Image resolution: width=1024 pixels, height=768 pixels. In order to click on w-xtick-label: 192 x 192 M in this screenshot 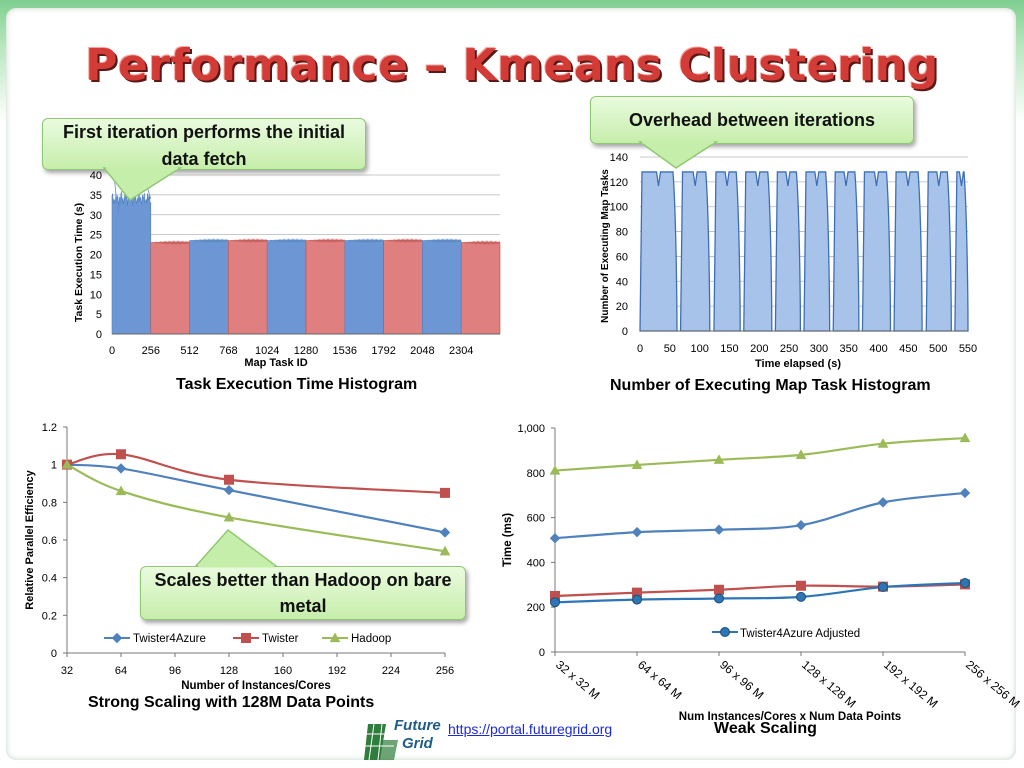, I will do `click(911, 684)`.